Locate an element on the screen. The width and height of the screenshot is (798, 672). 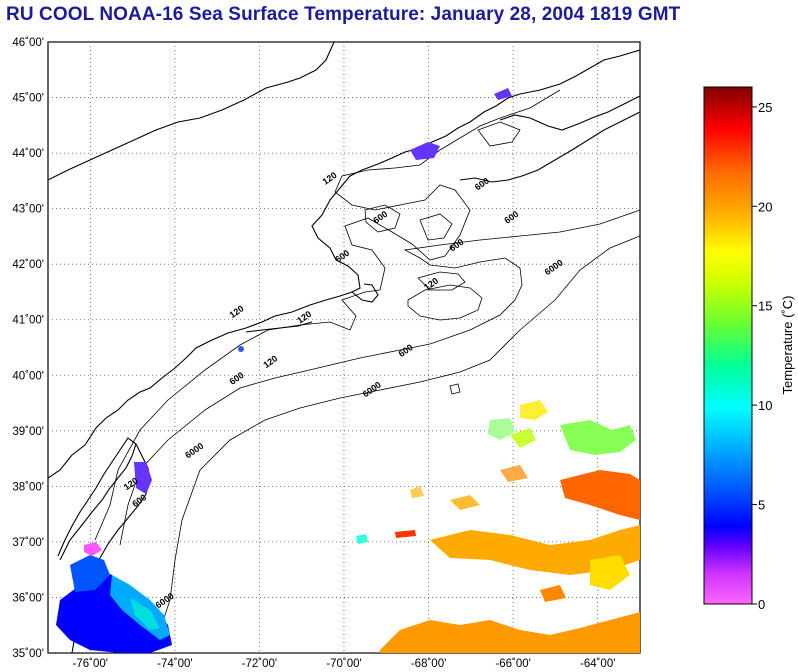
lon-tick-label: -68˚00' is located at coordinates (428, 664).